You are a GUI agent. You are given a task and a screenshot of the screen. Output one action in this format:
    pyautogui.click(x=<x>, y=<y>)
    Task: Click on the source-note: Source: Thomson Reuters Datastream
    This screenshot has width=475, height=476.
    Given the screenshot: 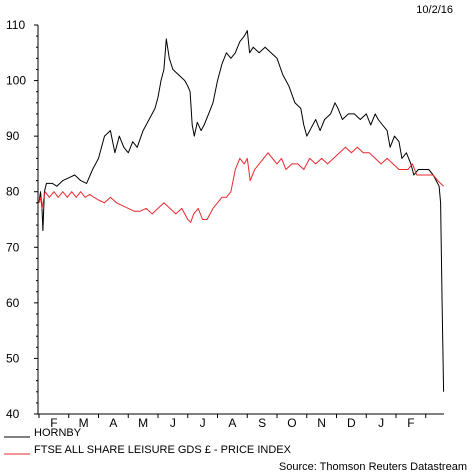 What is the action you would take?
    pyautogui.click(x=373, y=467)
    